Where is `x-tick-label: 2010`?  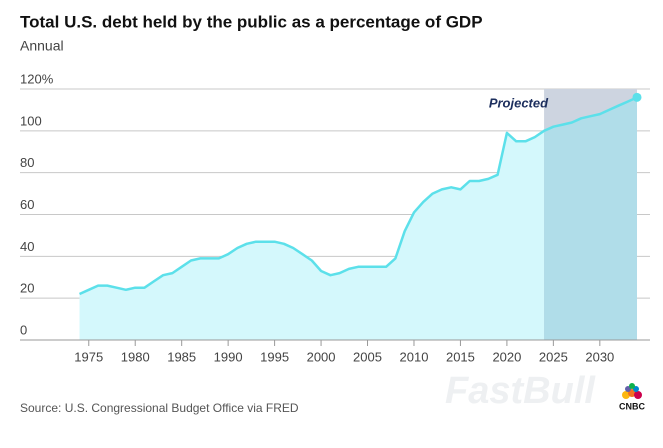
x-tick-label: 2010 is located at coordinates (414, 356).